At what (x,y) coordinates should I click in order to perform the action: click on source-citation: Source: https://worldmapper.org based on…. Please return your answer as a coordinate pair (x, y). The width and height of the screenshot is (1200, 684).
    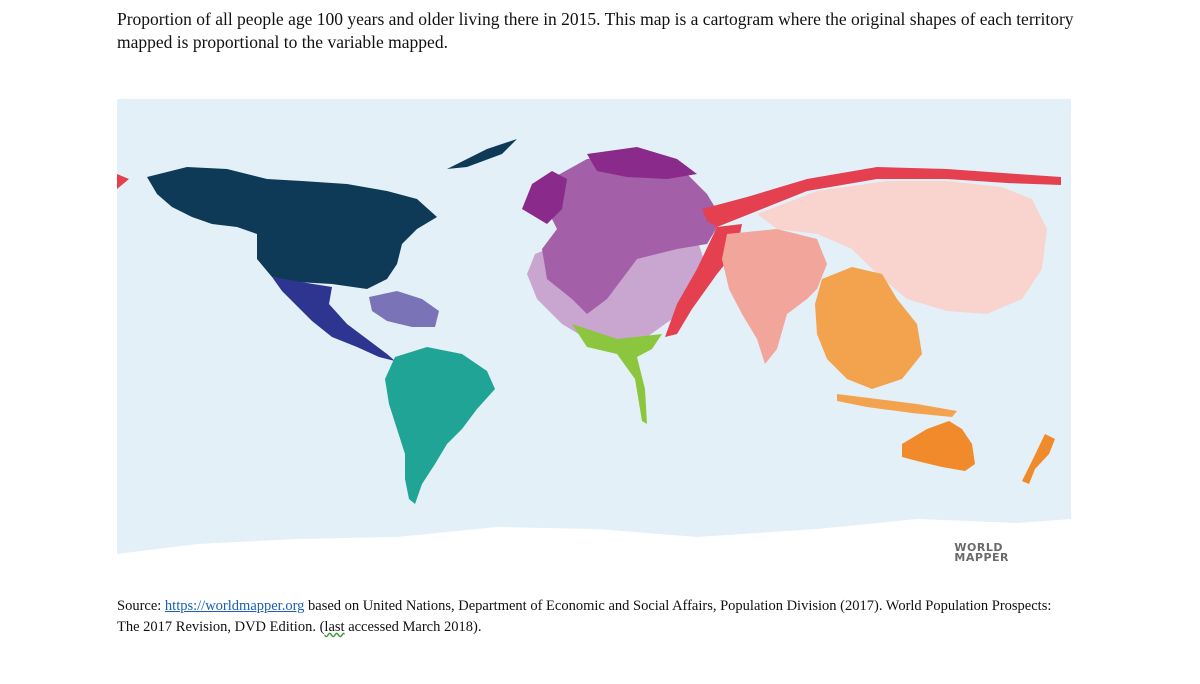
    Looking at the image, I should click on (597, 617).